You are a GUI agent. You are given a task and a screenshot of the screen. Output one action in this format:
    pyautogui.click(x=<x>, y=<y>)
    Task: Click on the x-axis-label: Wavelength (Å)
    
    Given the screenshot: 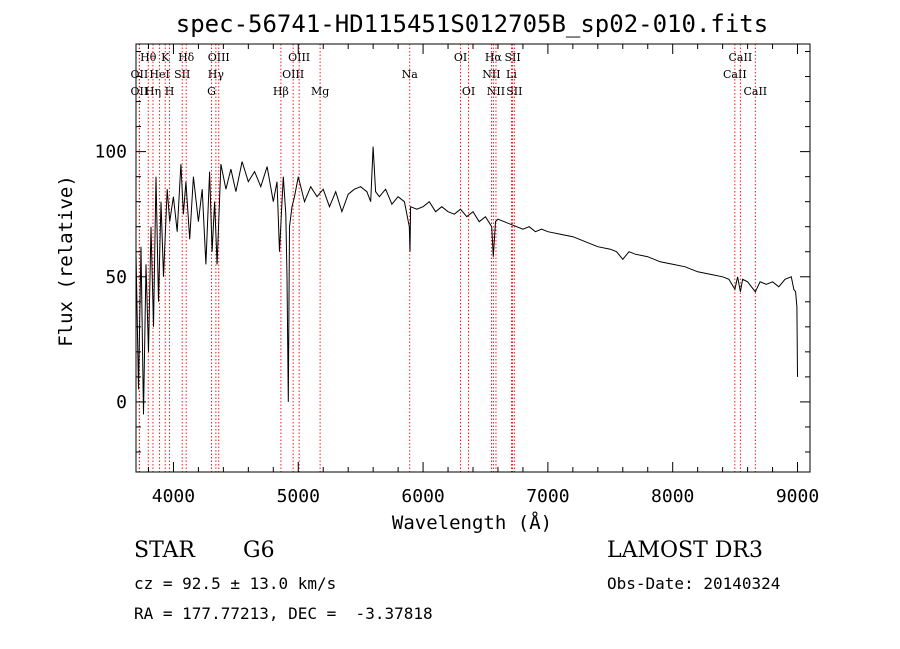 What is the action you would take?
    pyautogui.click(x=472, y=522)
    